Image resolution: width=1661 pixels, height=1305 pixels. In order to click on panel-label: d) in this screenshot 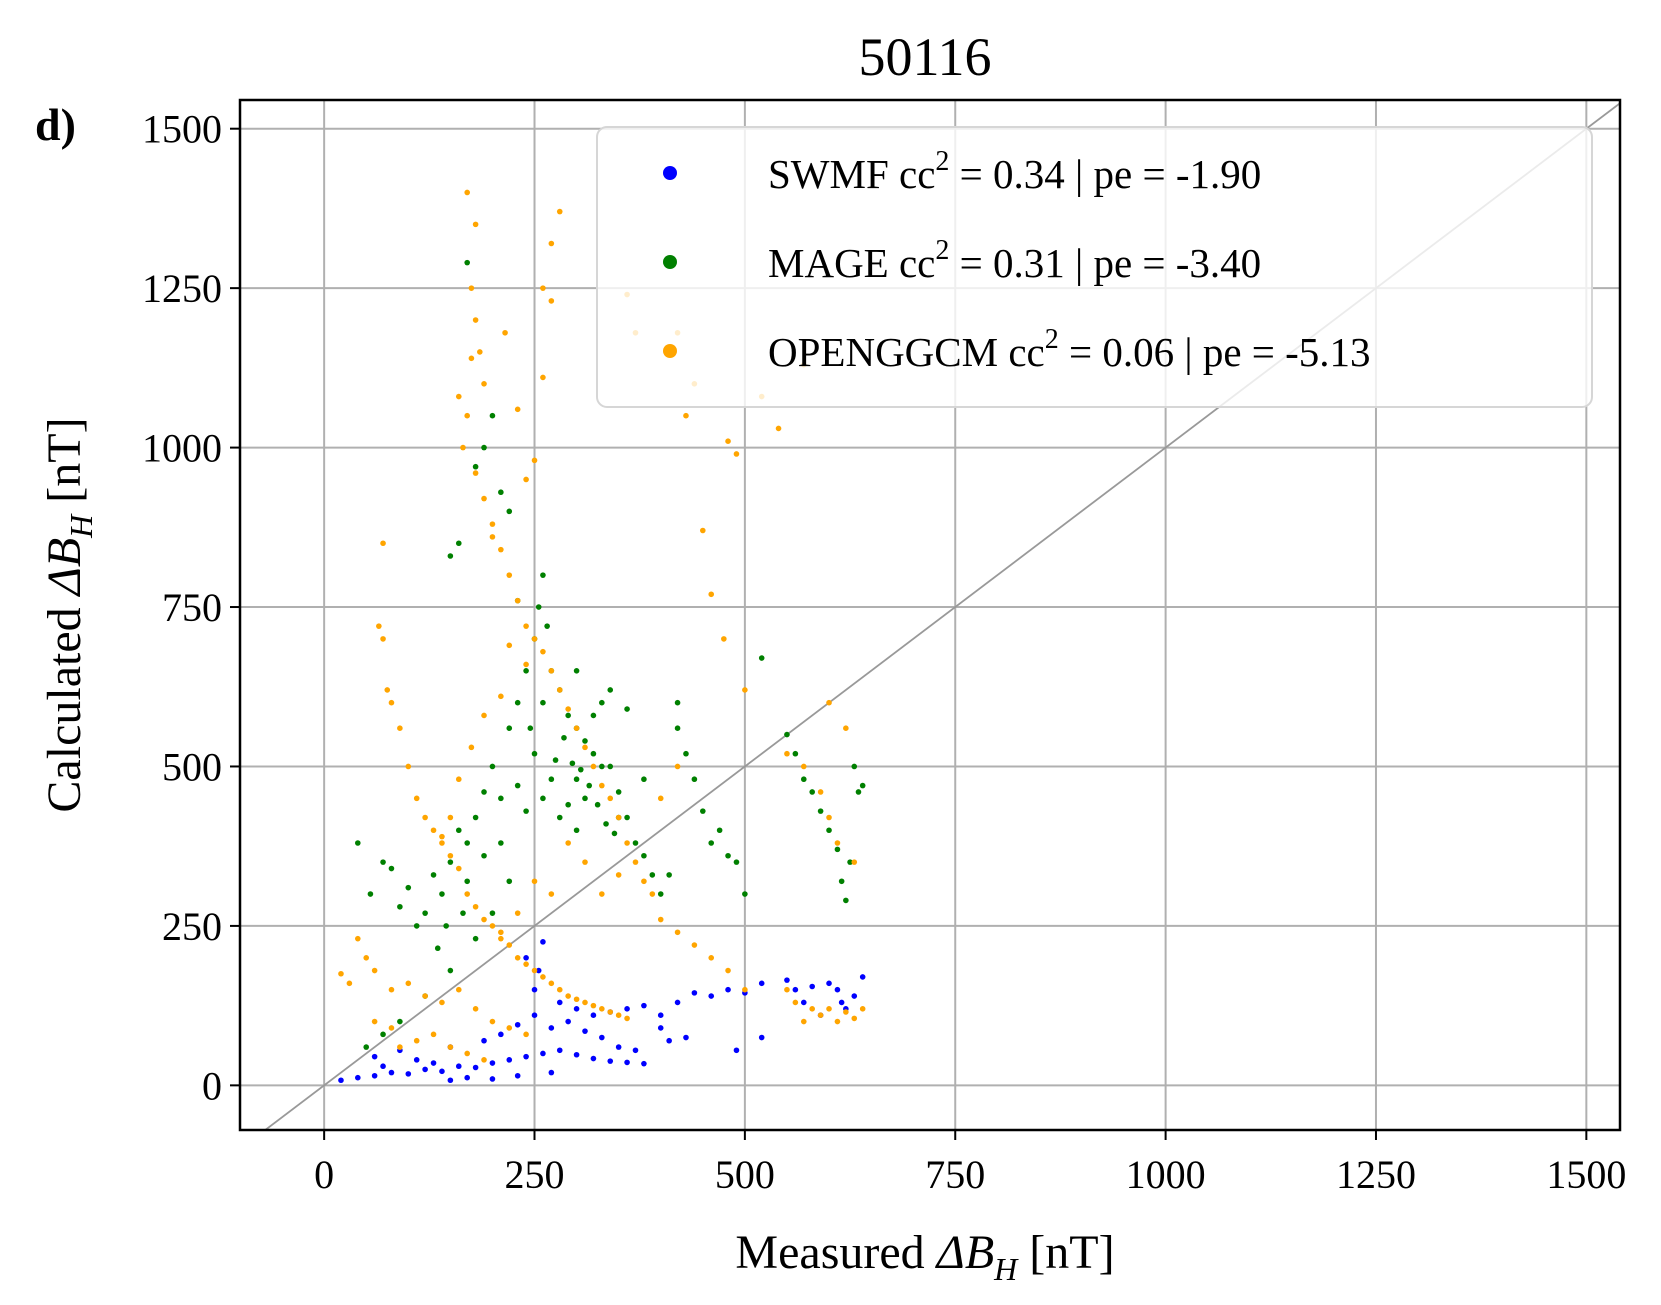, I will do `click(55, 124)`.